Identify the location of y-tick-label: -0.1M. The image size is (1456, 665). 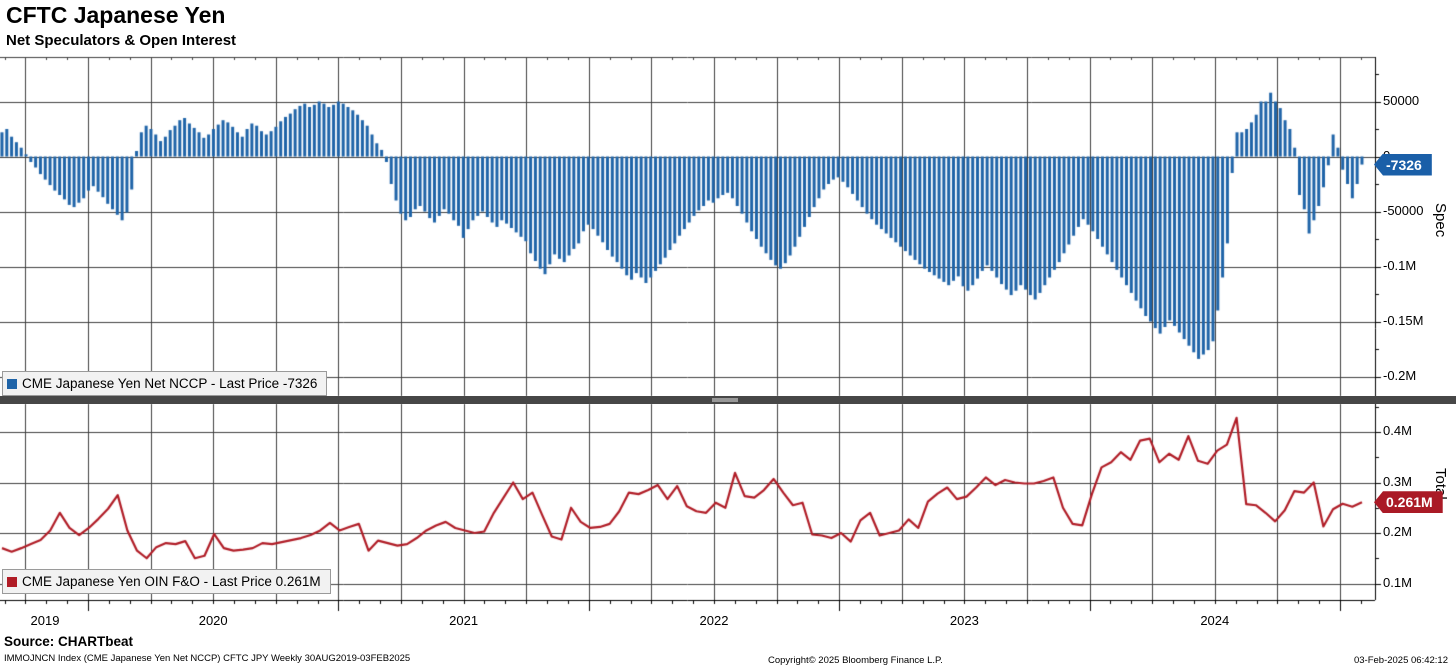
(1400, 265).